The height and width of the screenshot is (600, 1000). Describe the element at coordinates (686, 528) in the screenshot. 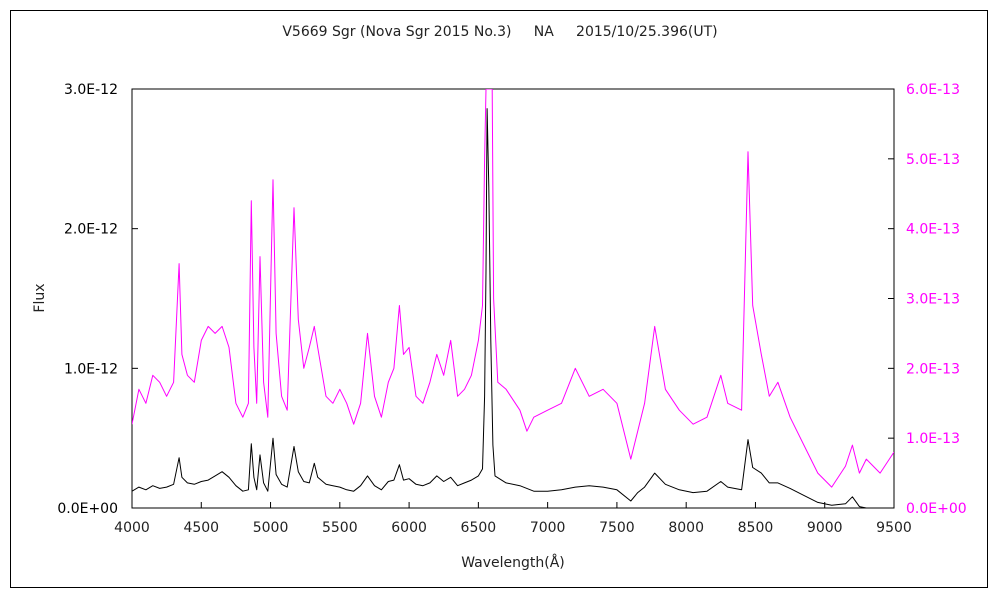

I see `x-tick-label: 8000` at that location.